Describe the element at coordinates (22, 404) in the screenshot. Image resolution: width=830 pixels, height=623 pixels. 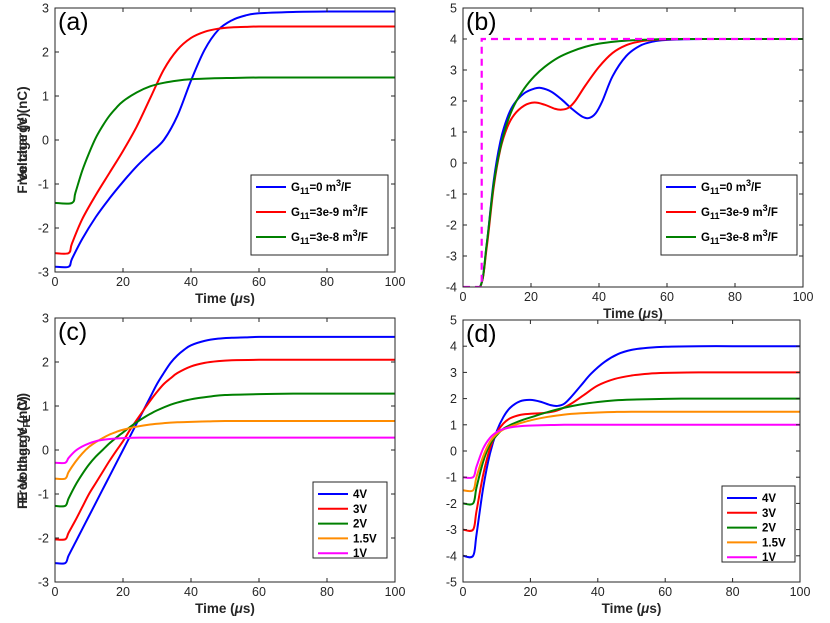
I see `y-axis-label-tail: (V)` at that location.